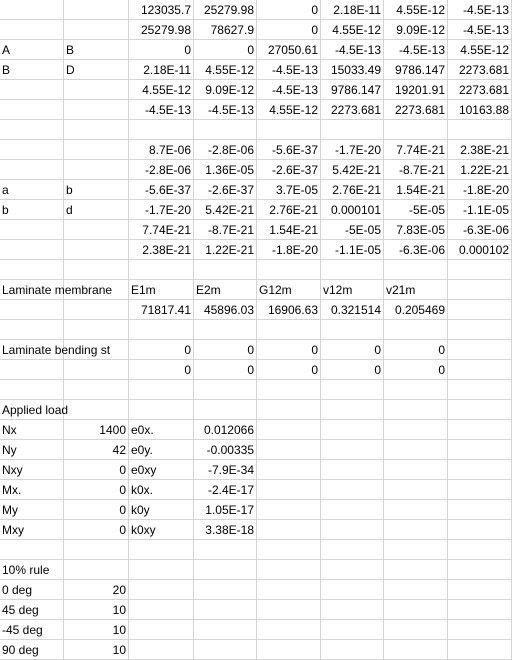  What do you see at coordinates (480, 230) in the screenshot?
I see `cell-r12-c8: -6.3E-06` at bounding box center [480, 230].